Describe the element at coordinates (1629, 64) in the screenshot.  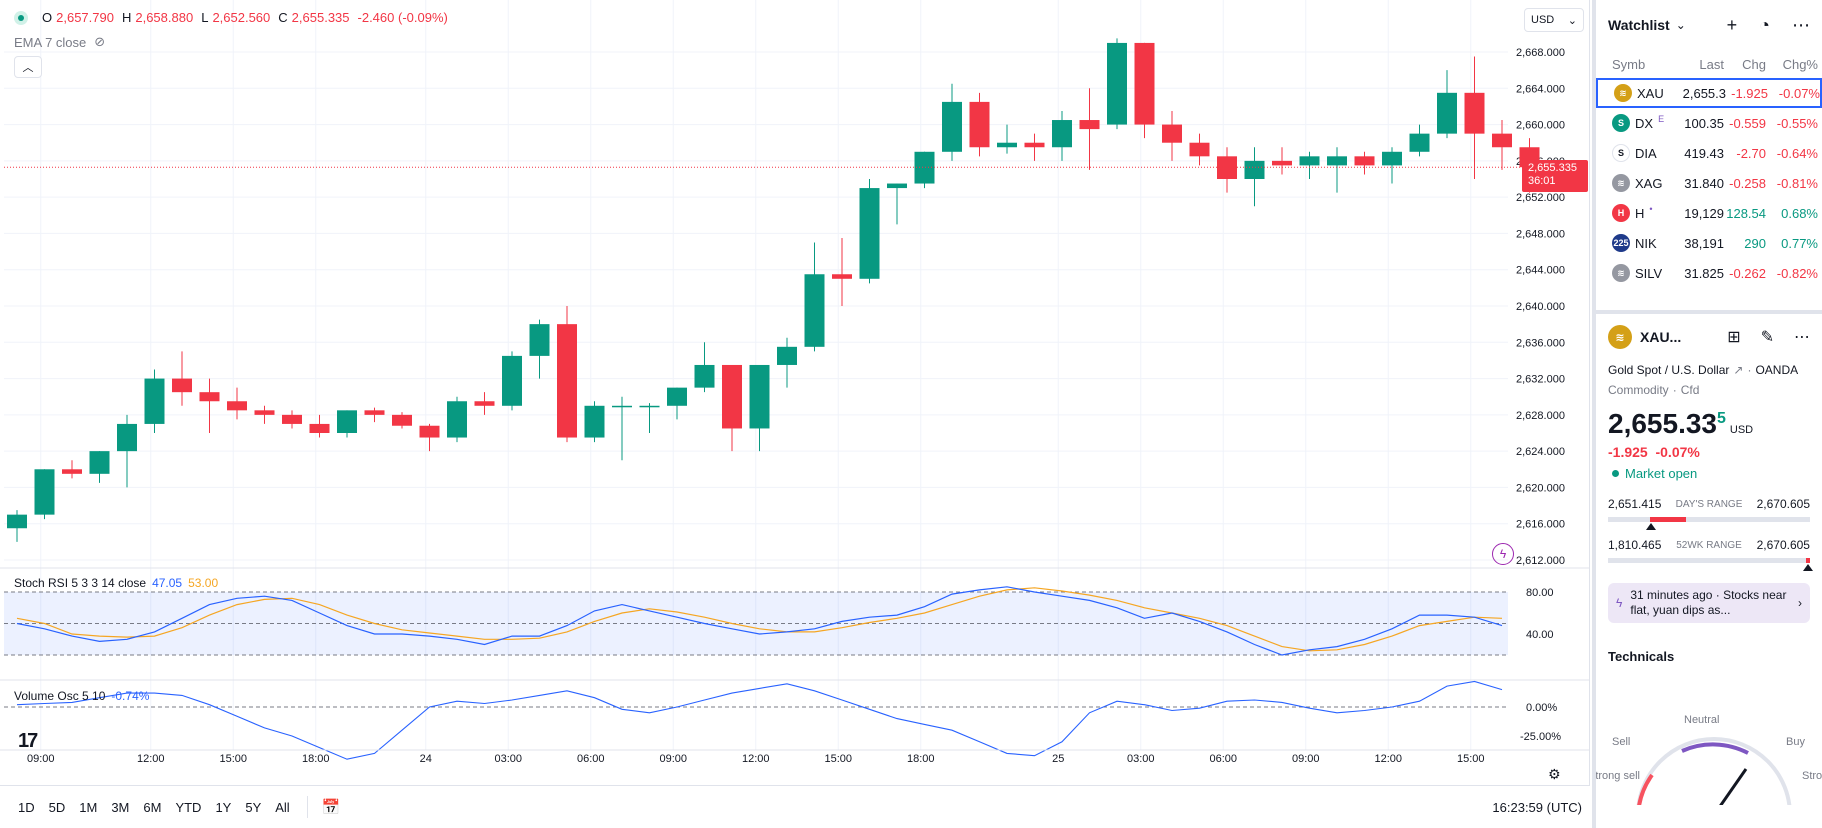
I see `col-symb: Symb` at that location.